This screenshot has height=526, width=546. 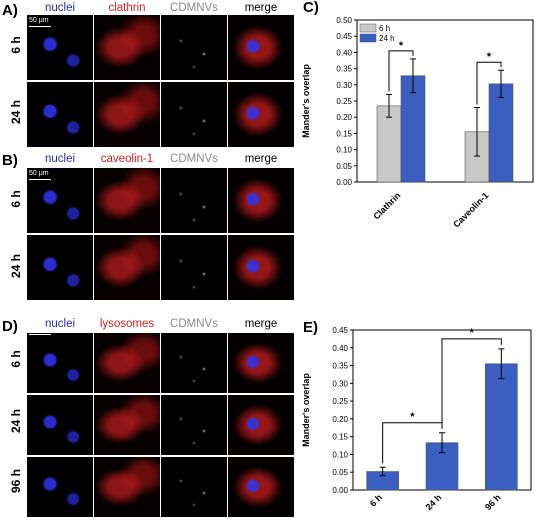 I want to click on panel-b-scale-label: 50 µm, so click(x=39, y=173).